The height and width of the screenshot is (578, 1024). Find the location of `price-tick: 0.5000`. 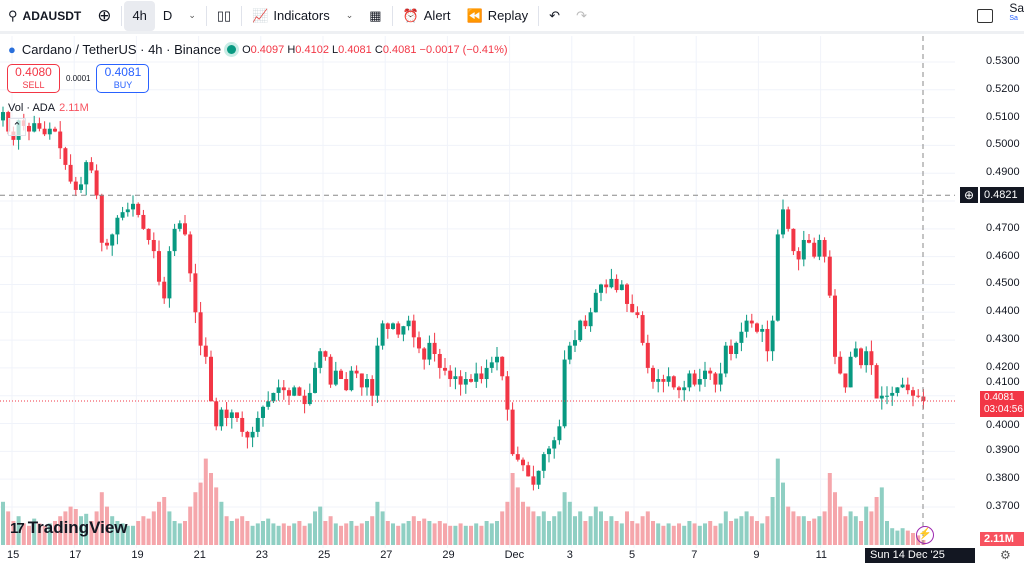

price-tick: 0.5000 is located at coordinates (1003, 144).